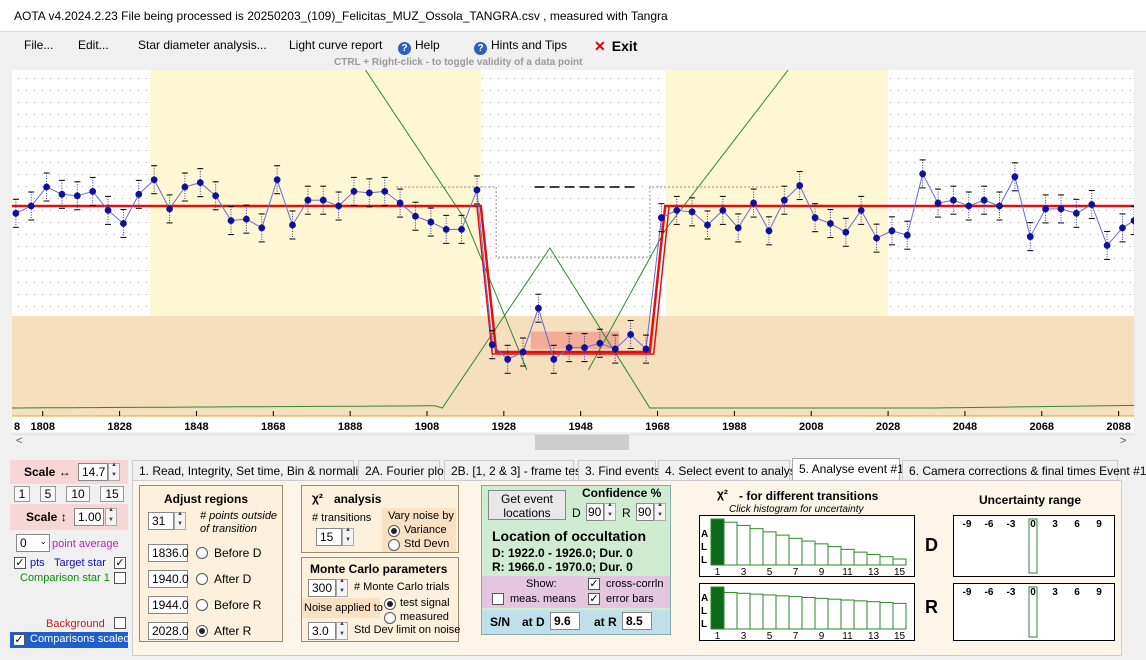 The width and height of the screenshot is (1146, 660). Describe the element at coordinates (660, 511) in the screenshot. I see `confidence-r-spinner` at that location.